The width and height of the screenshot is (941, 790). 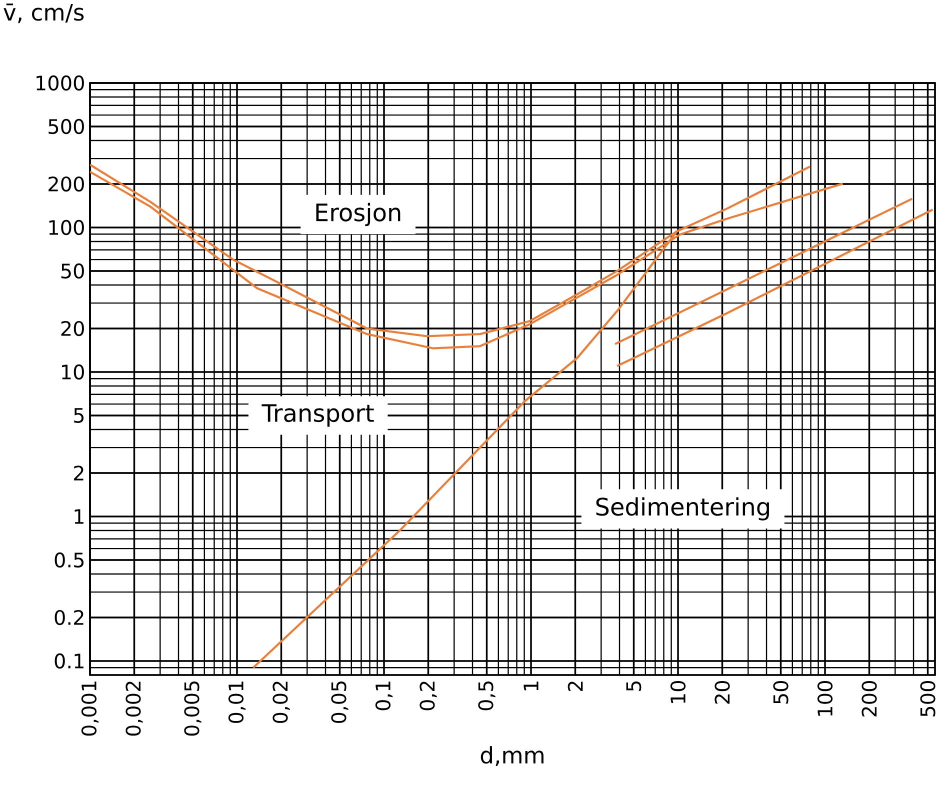 What do you see at coordinates (575, 686) in the screenshot?
I see `x-tick-label: 2` at bounding box center [575, 686].